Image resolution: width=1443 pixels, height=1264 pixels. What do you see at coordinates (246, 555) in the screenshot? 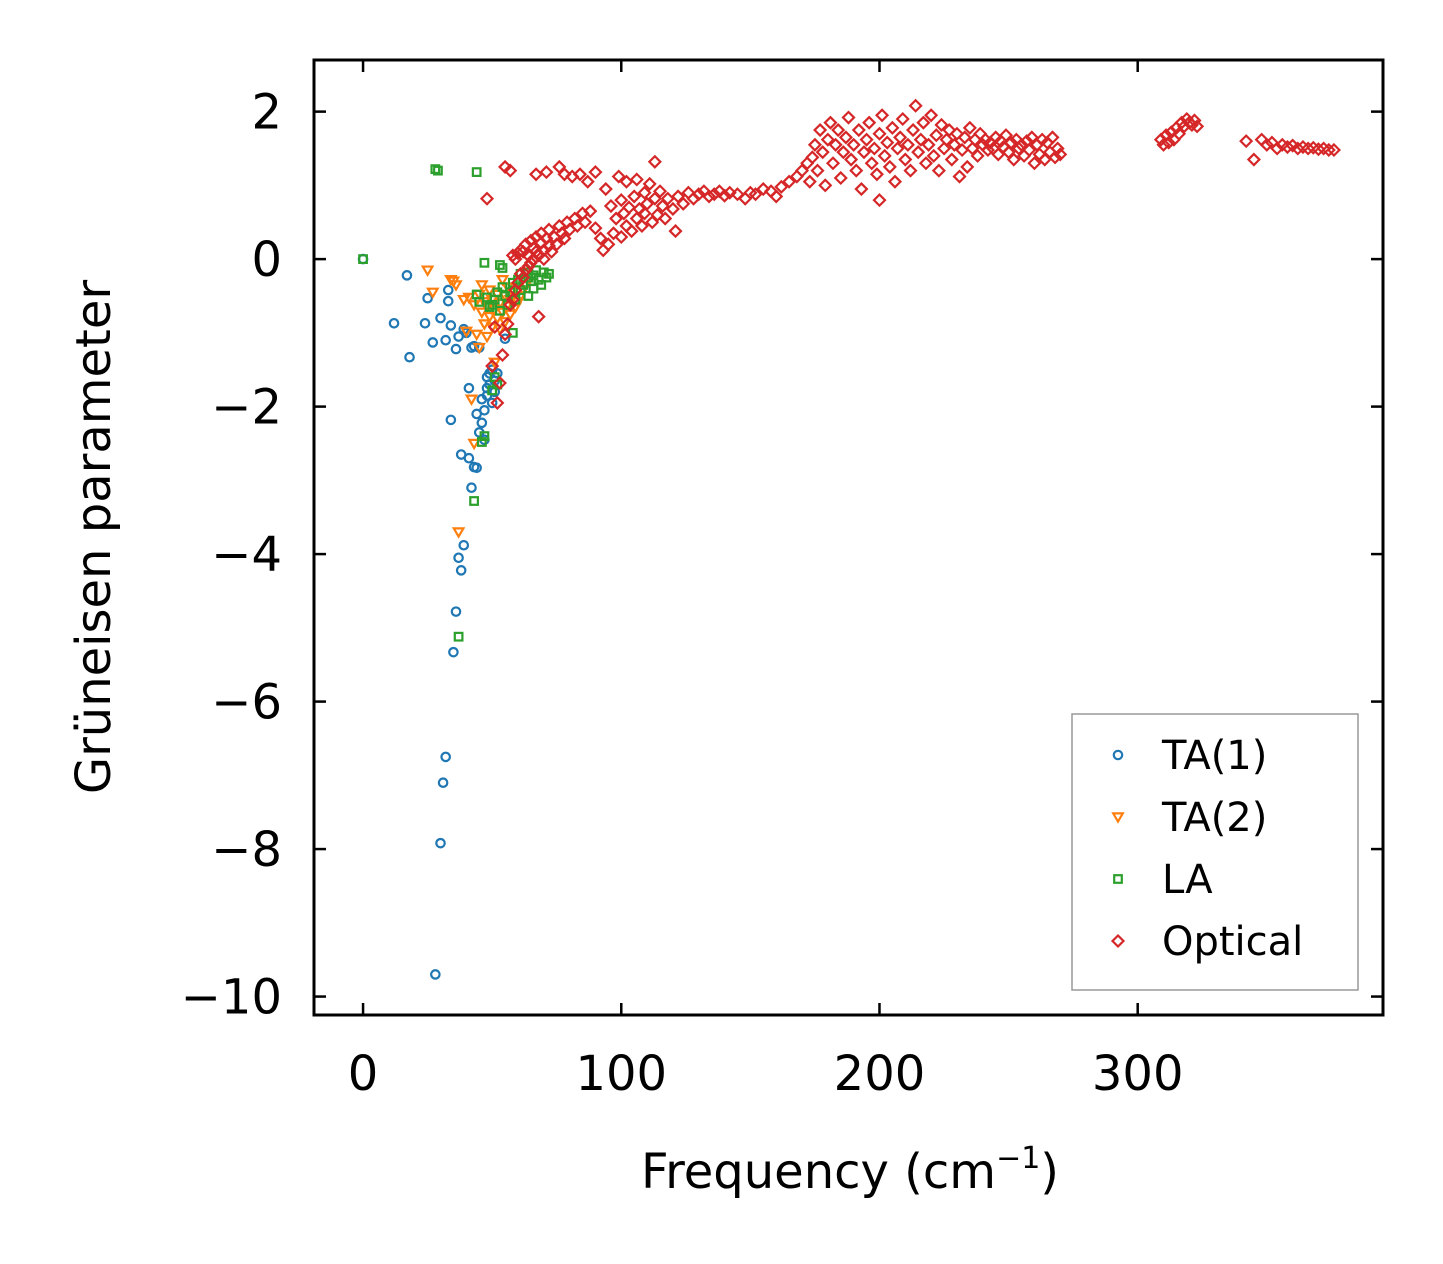
I see `y-tick-label: −4` at bounding box center [246, 555].